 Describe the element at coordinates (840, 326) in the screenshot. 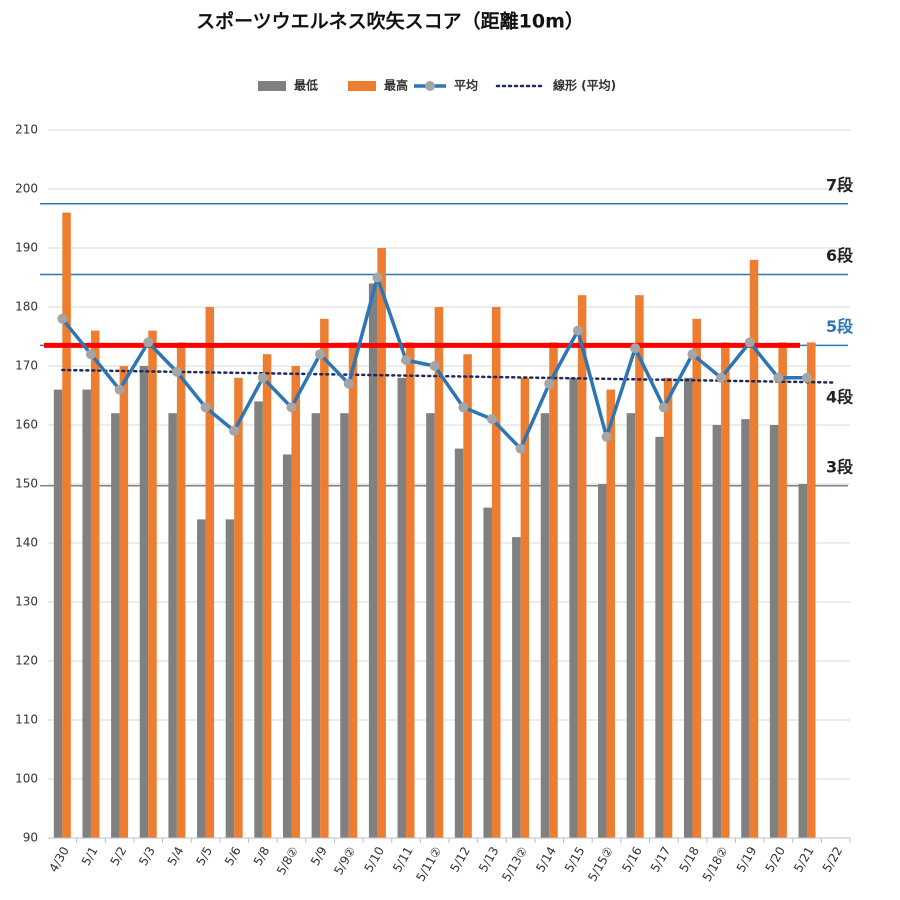

I see `reference-label: 5段` at that location.